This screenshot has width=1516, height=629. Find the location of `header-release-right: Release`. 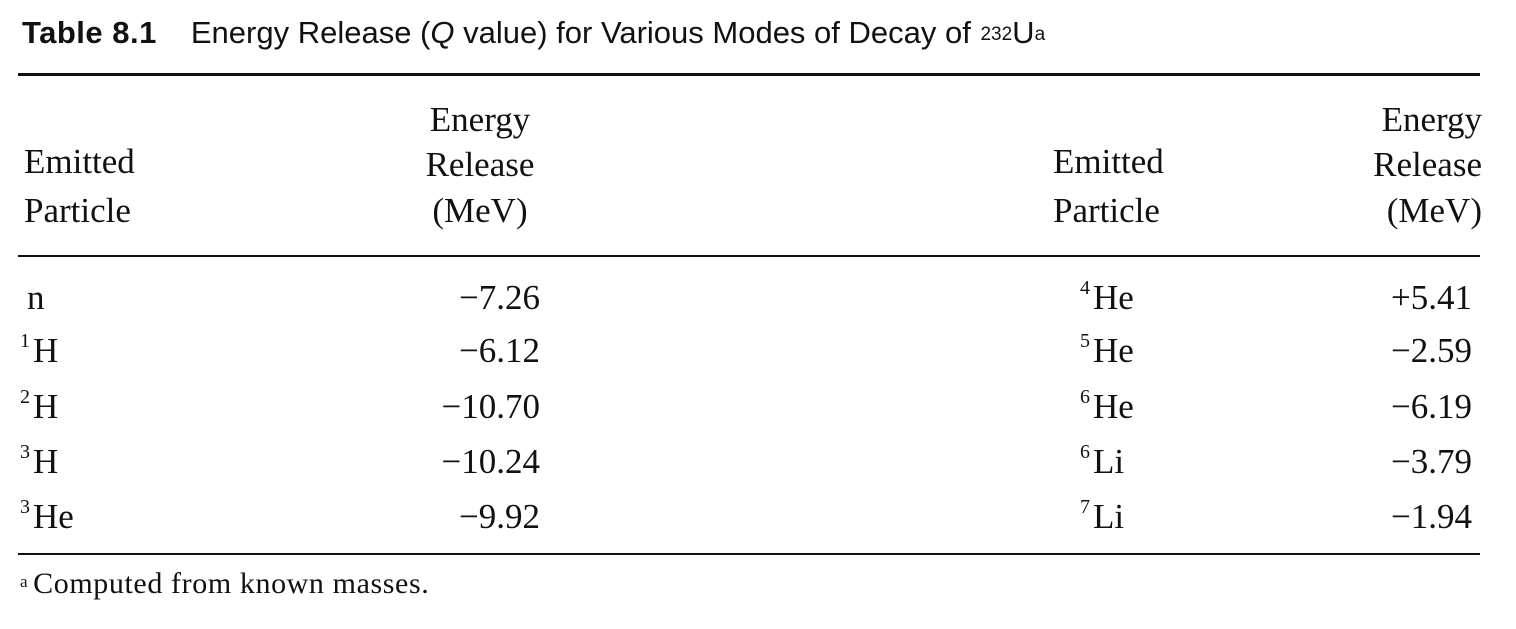

header-release-right: Release is located at coordinates (1427, 164).